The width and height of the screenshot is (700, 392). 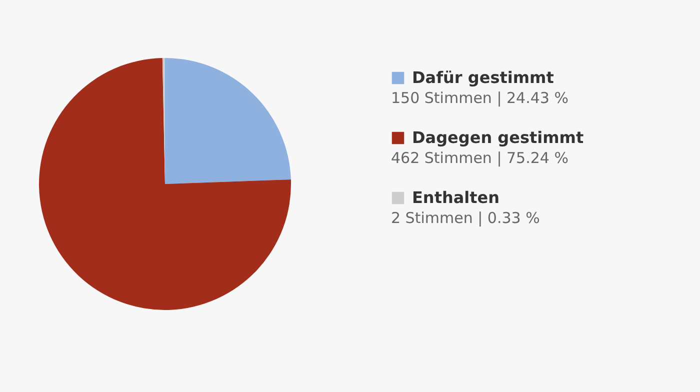 What do you see at coordinates (479, 158) in the screenshot?
I see `data-label: 462 Stimmen | 75.24 %` at bounding box center [479, 158].